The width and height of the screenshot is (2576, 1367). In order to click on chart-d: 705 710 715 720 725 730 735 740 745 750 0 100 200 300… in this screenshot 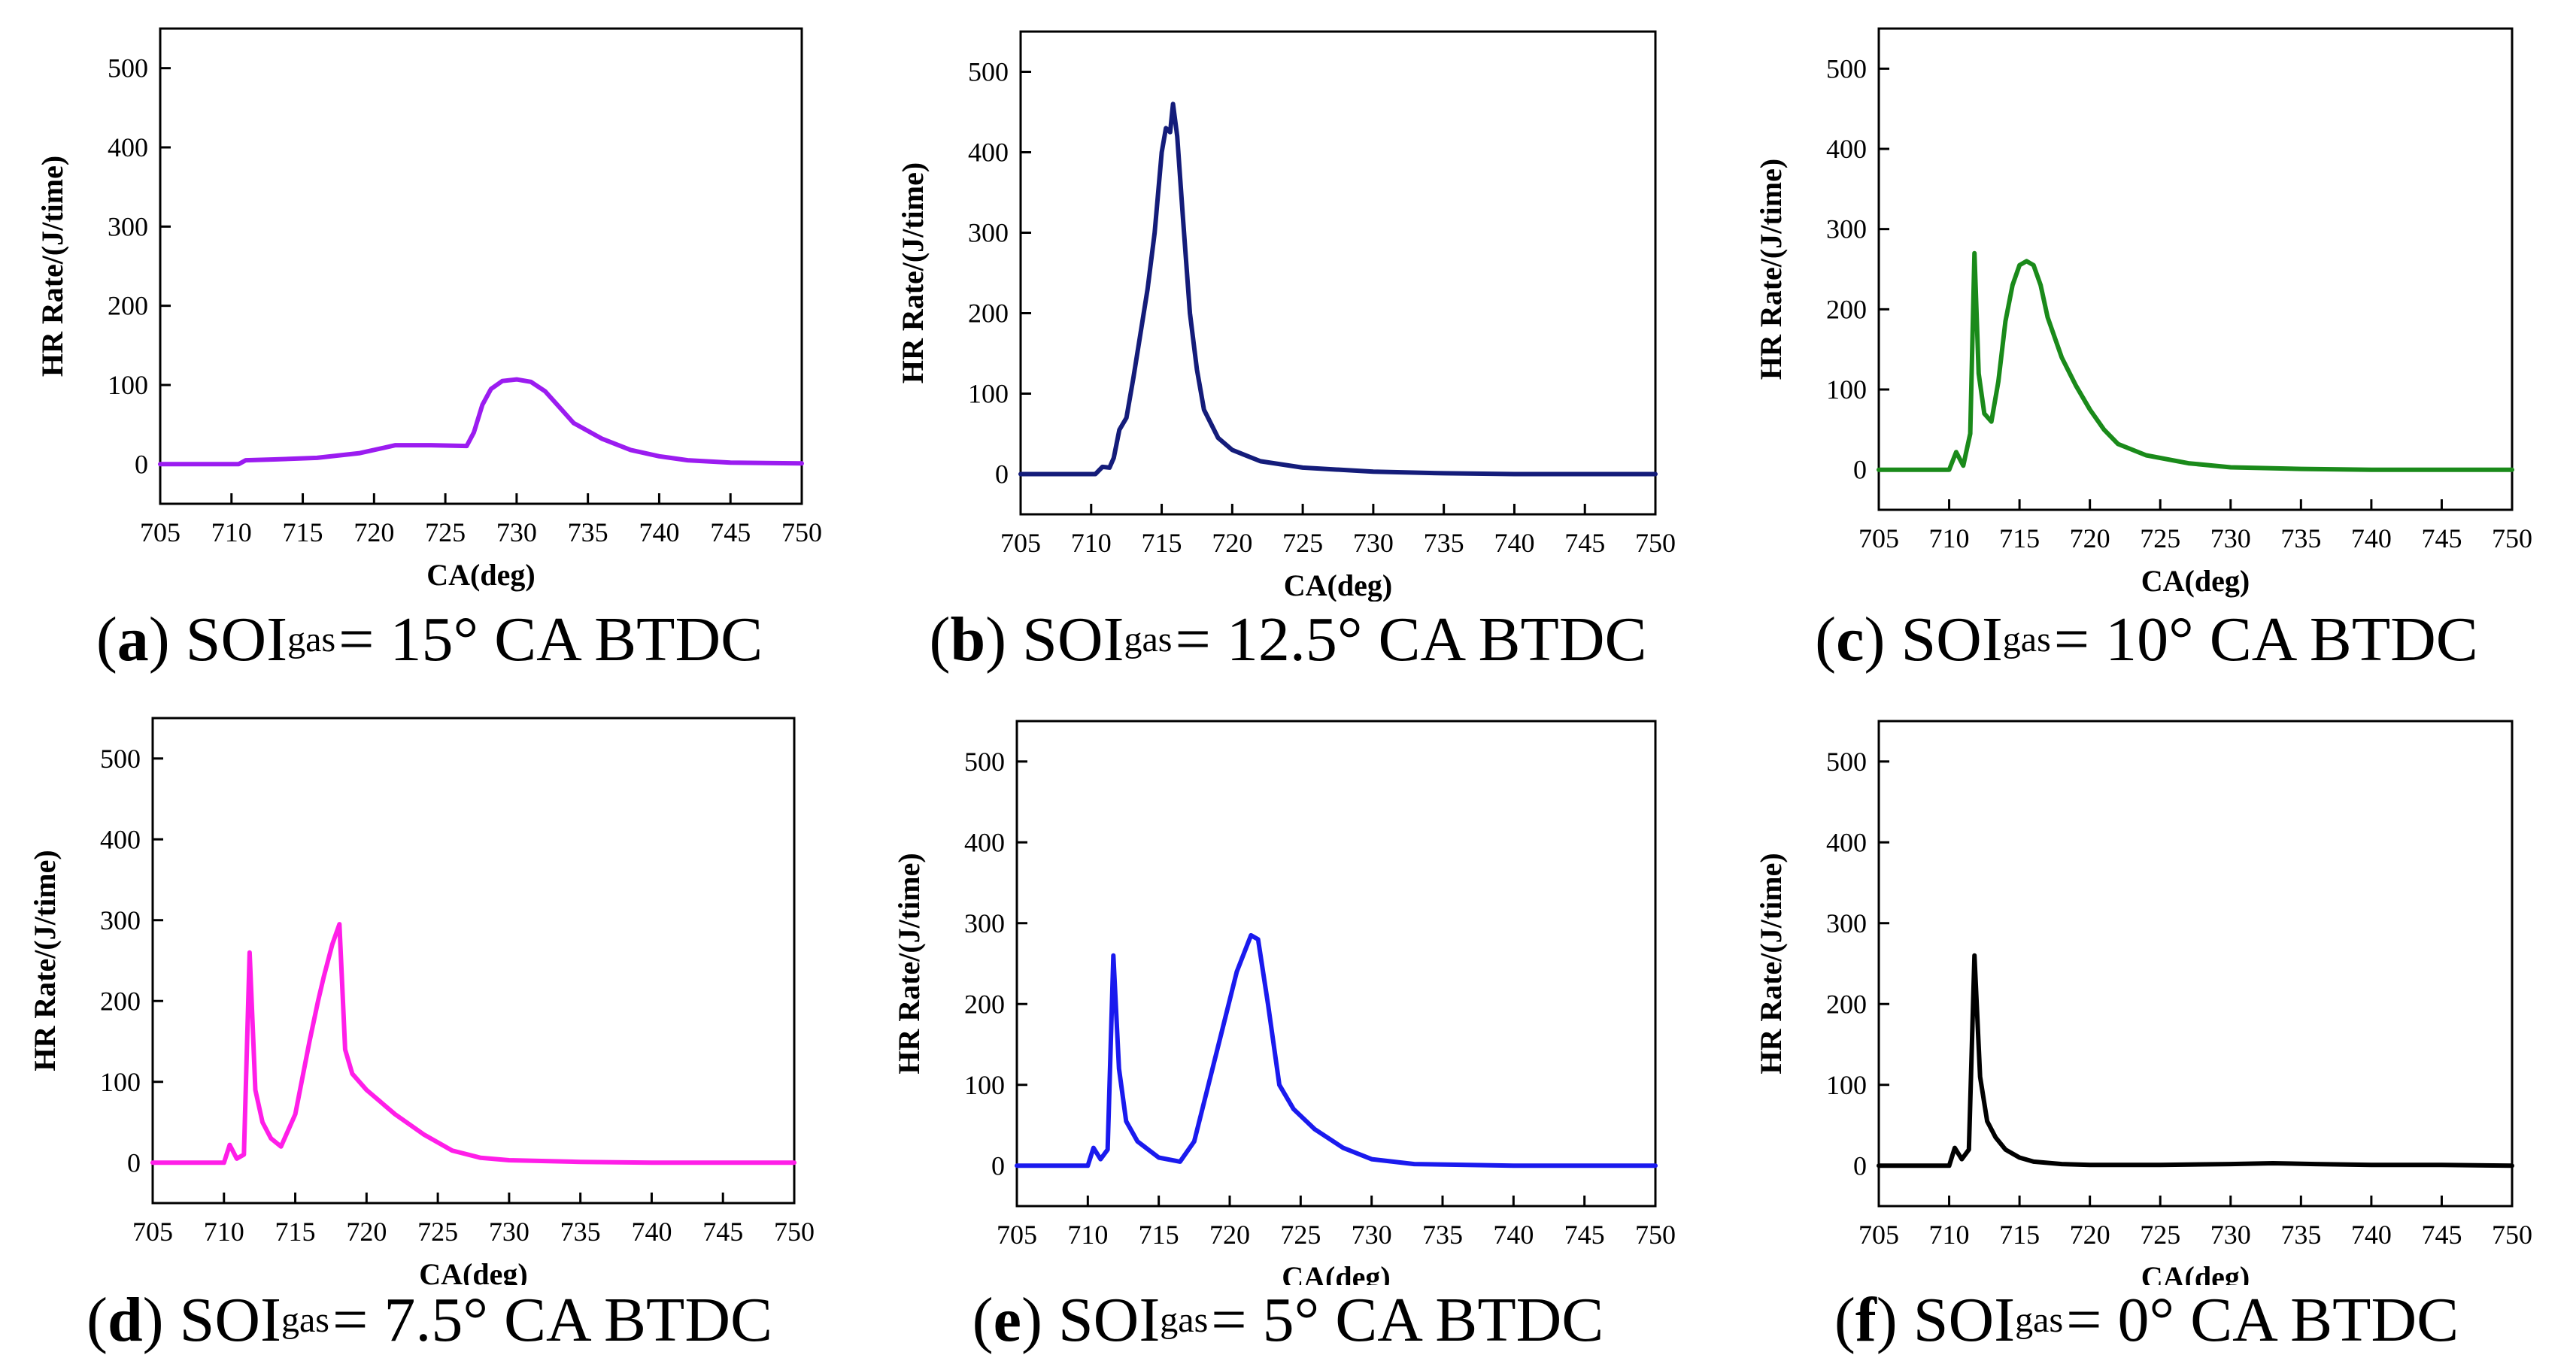, I will do `click(421, 1001)`.